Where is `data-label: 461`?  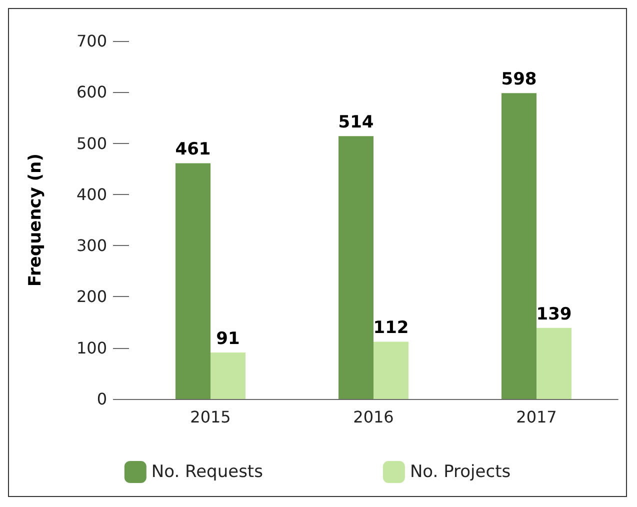 data-label: 461 is located at coordinates (193, 150).